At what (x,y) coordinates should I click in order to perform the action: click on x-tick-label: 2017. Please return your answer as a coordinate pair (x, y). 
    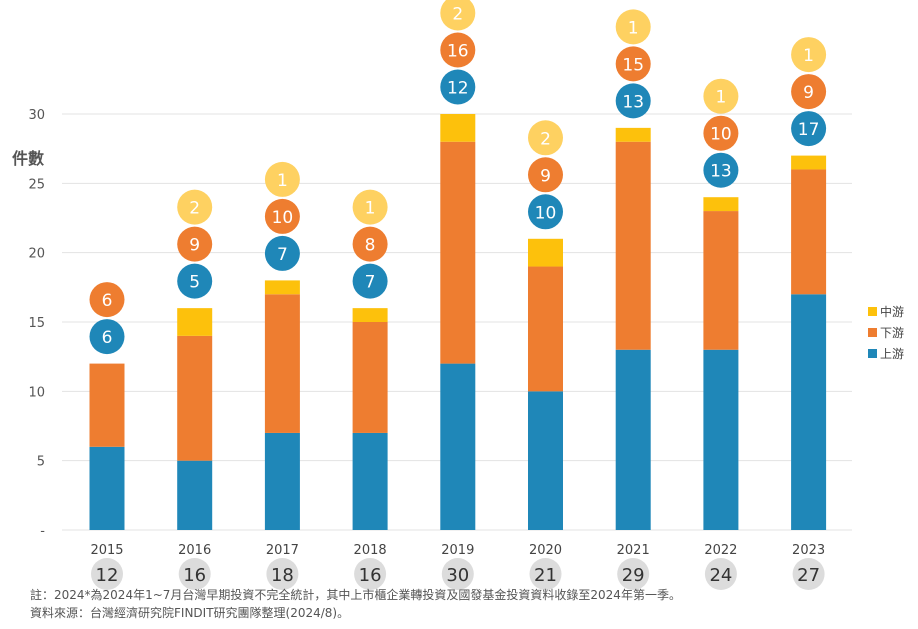
    Looking at the image, I should click on (282, 550).